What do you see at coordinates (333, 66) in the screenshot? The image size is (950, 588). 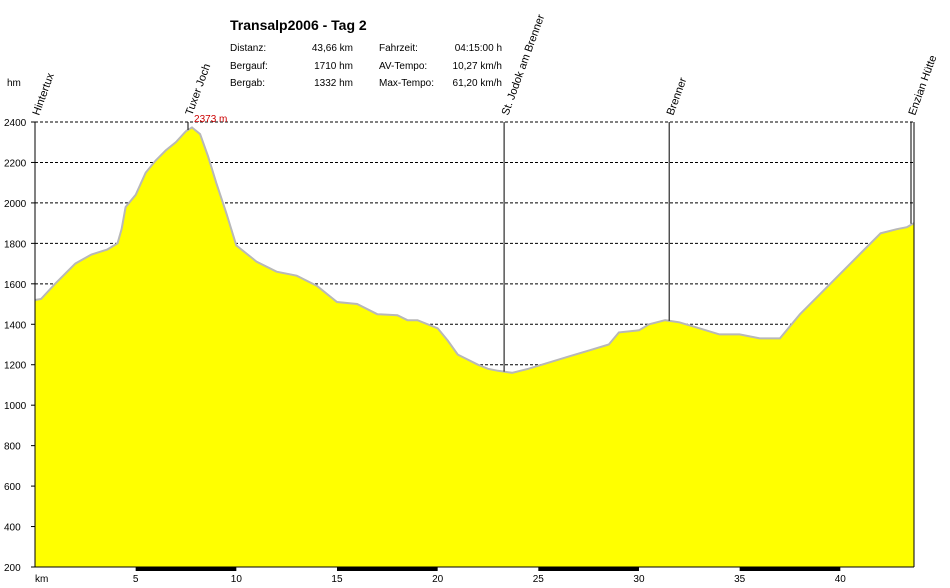 I see `stat-value-ascent: 1710 hm` at bounding box center [333, 66].